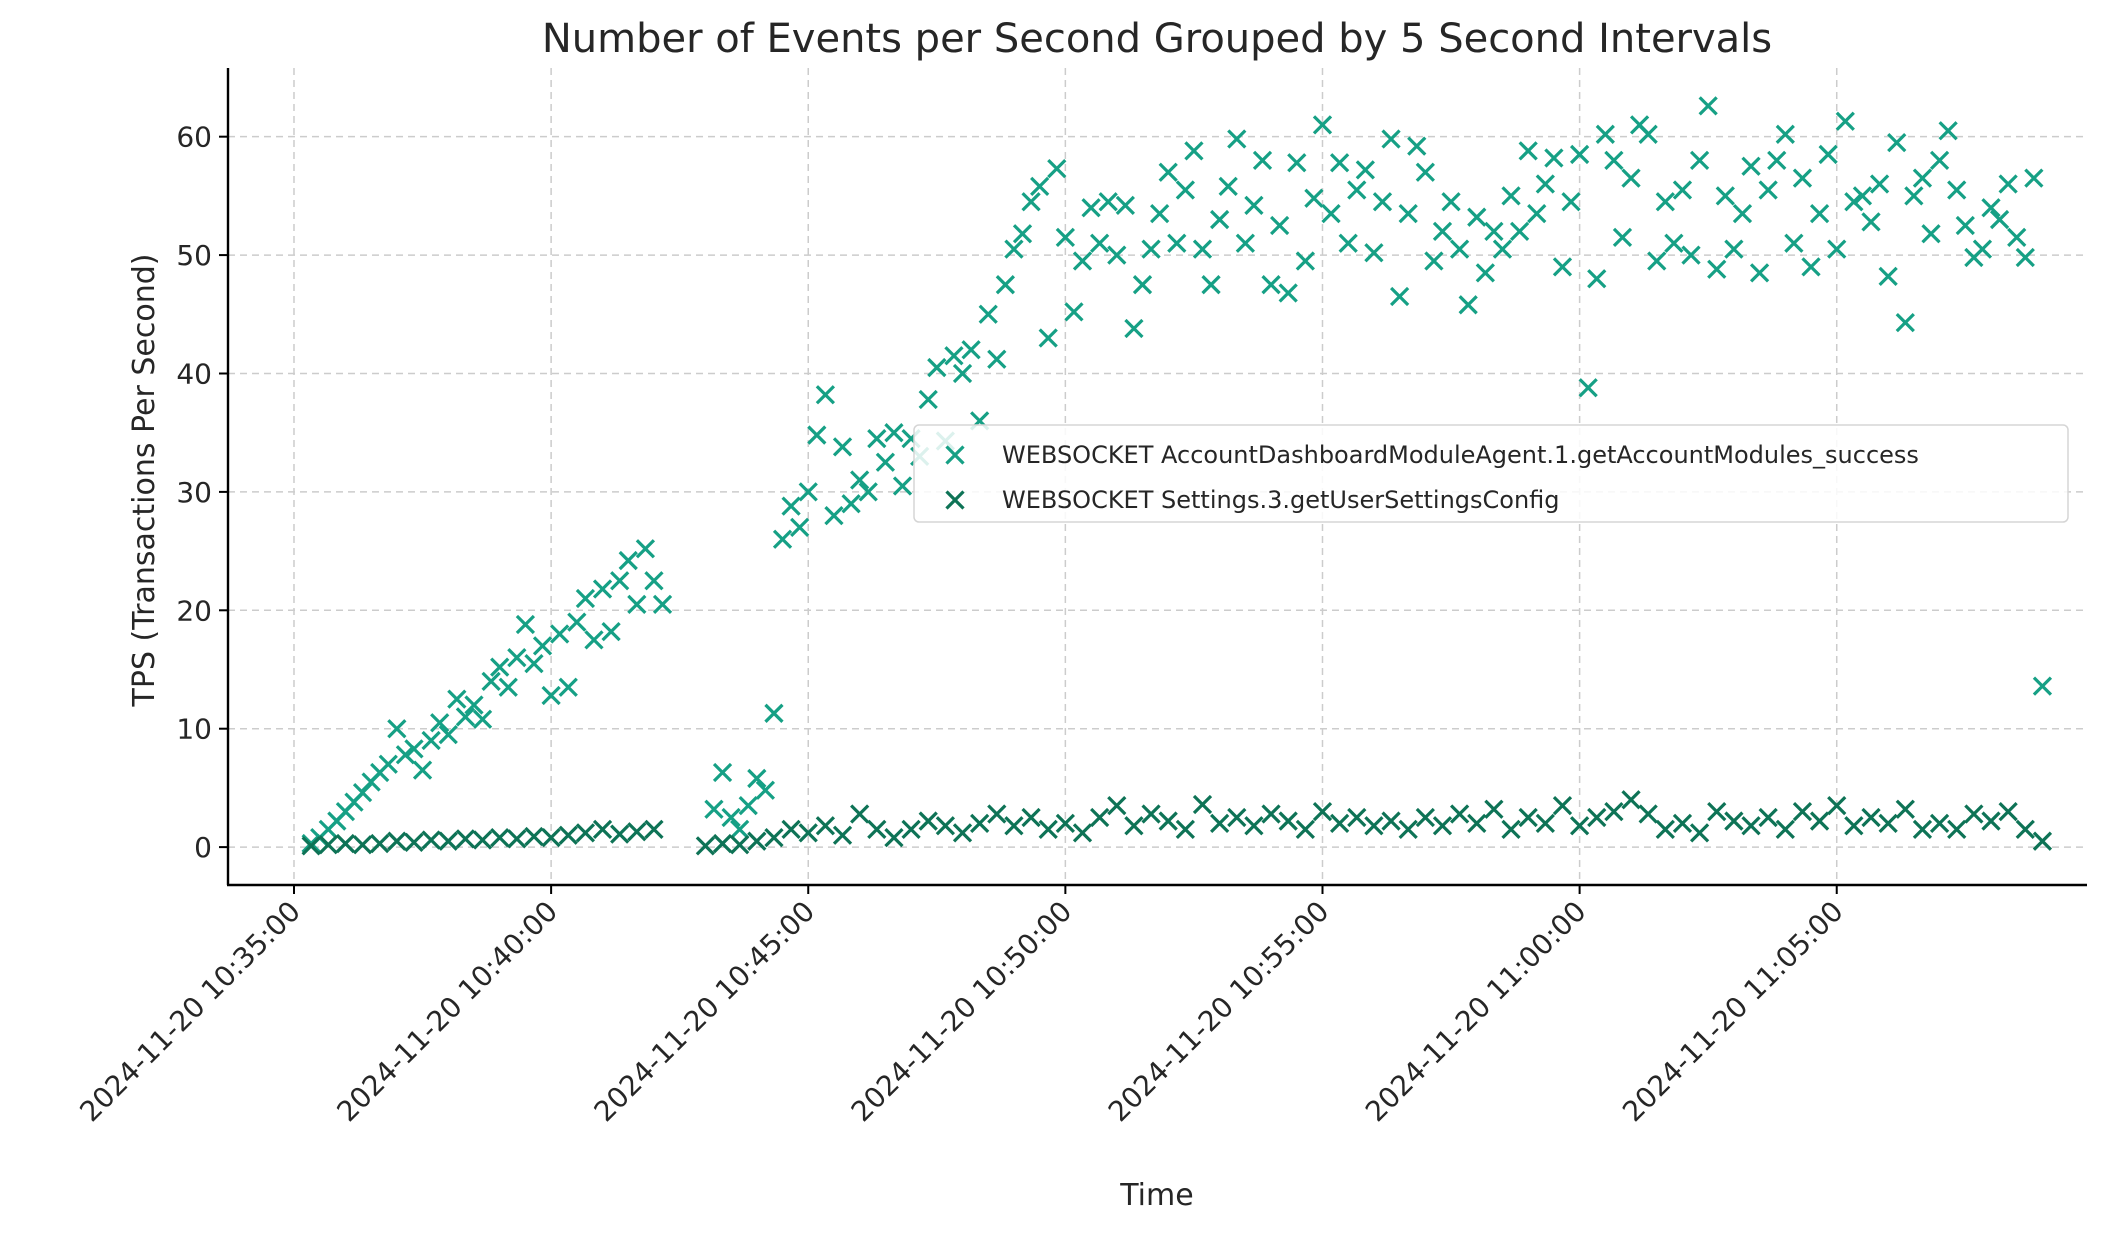 The width and height of the screenshot is (2107, 1234). Describe the element at coordinates (194, 255) in the screenshot. I see `y-tick-label: 50` at that location.